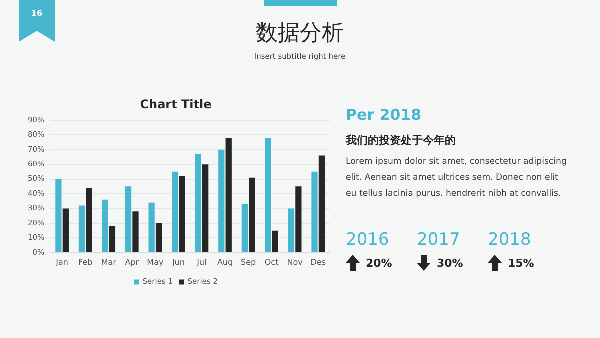 The image size is (600, 338). I want to click on x-tick-label: Nov, so click(295, 262).